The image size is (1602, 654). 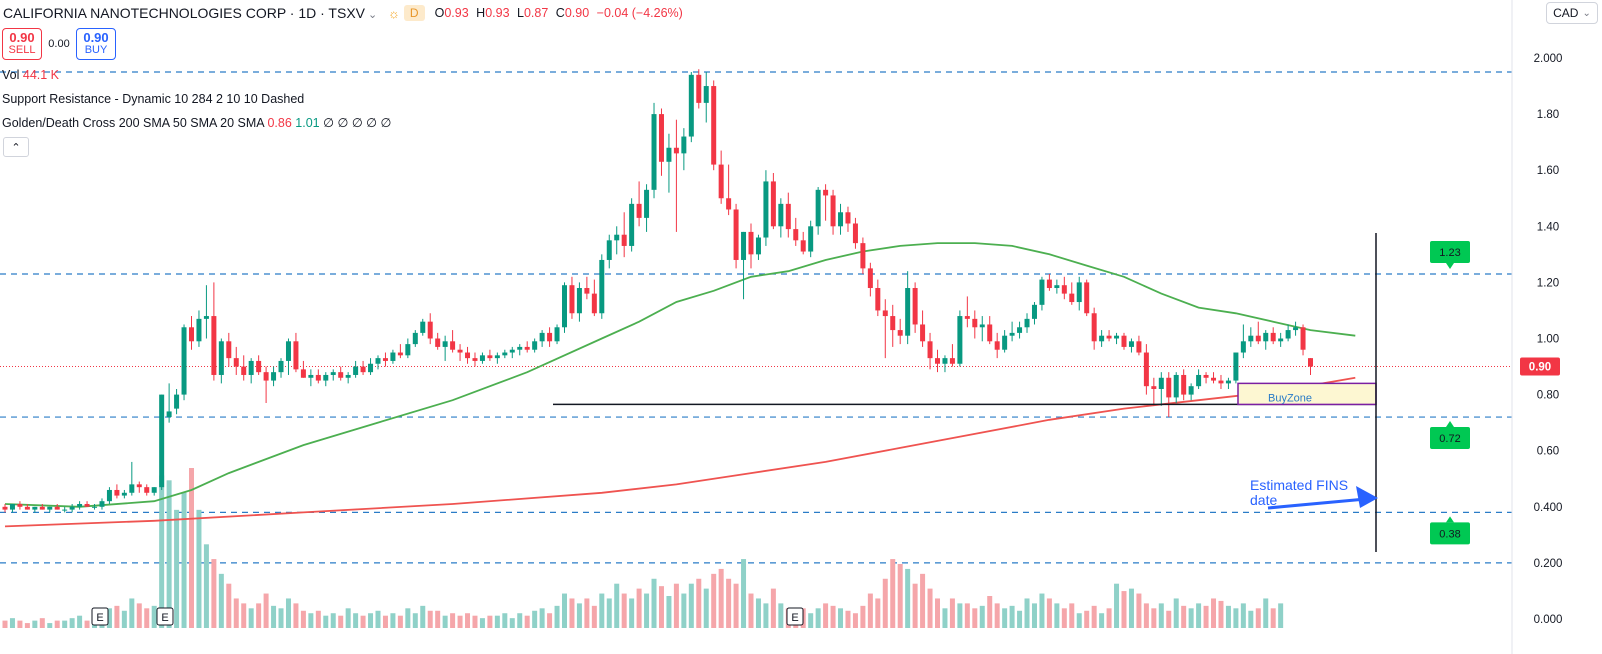 I want to click on buy-button: 0.90 BUY, so click(x=96, y=44).